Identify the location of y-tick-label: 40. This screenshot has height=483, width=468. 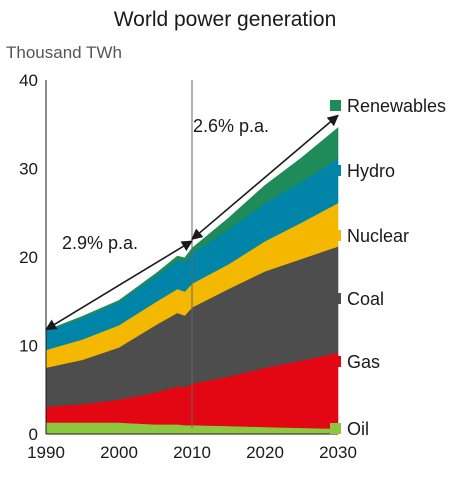
(28, 80).